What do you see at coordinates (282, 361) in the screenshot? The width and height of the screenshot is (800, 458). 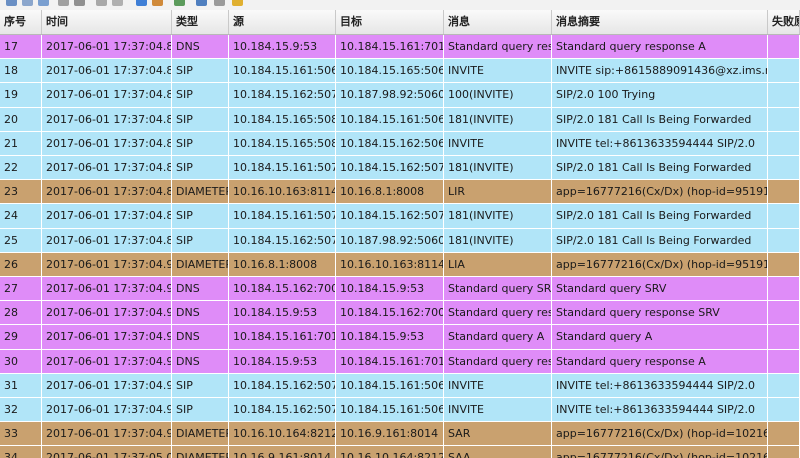 I see `source-cell: 10.184.15.9:53` at bounding box center [282, 361].